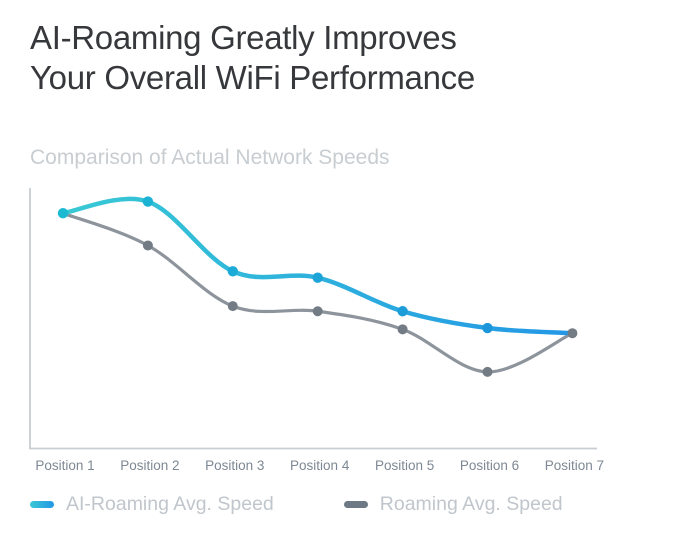  I want to click on x-axis-label: Position 7, so click(574, 465).